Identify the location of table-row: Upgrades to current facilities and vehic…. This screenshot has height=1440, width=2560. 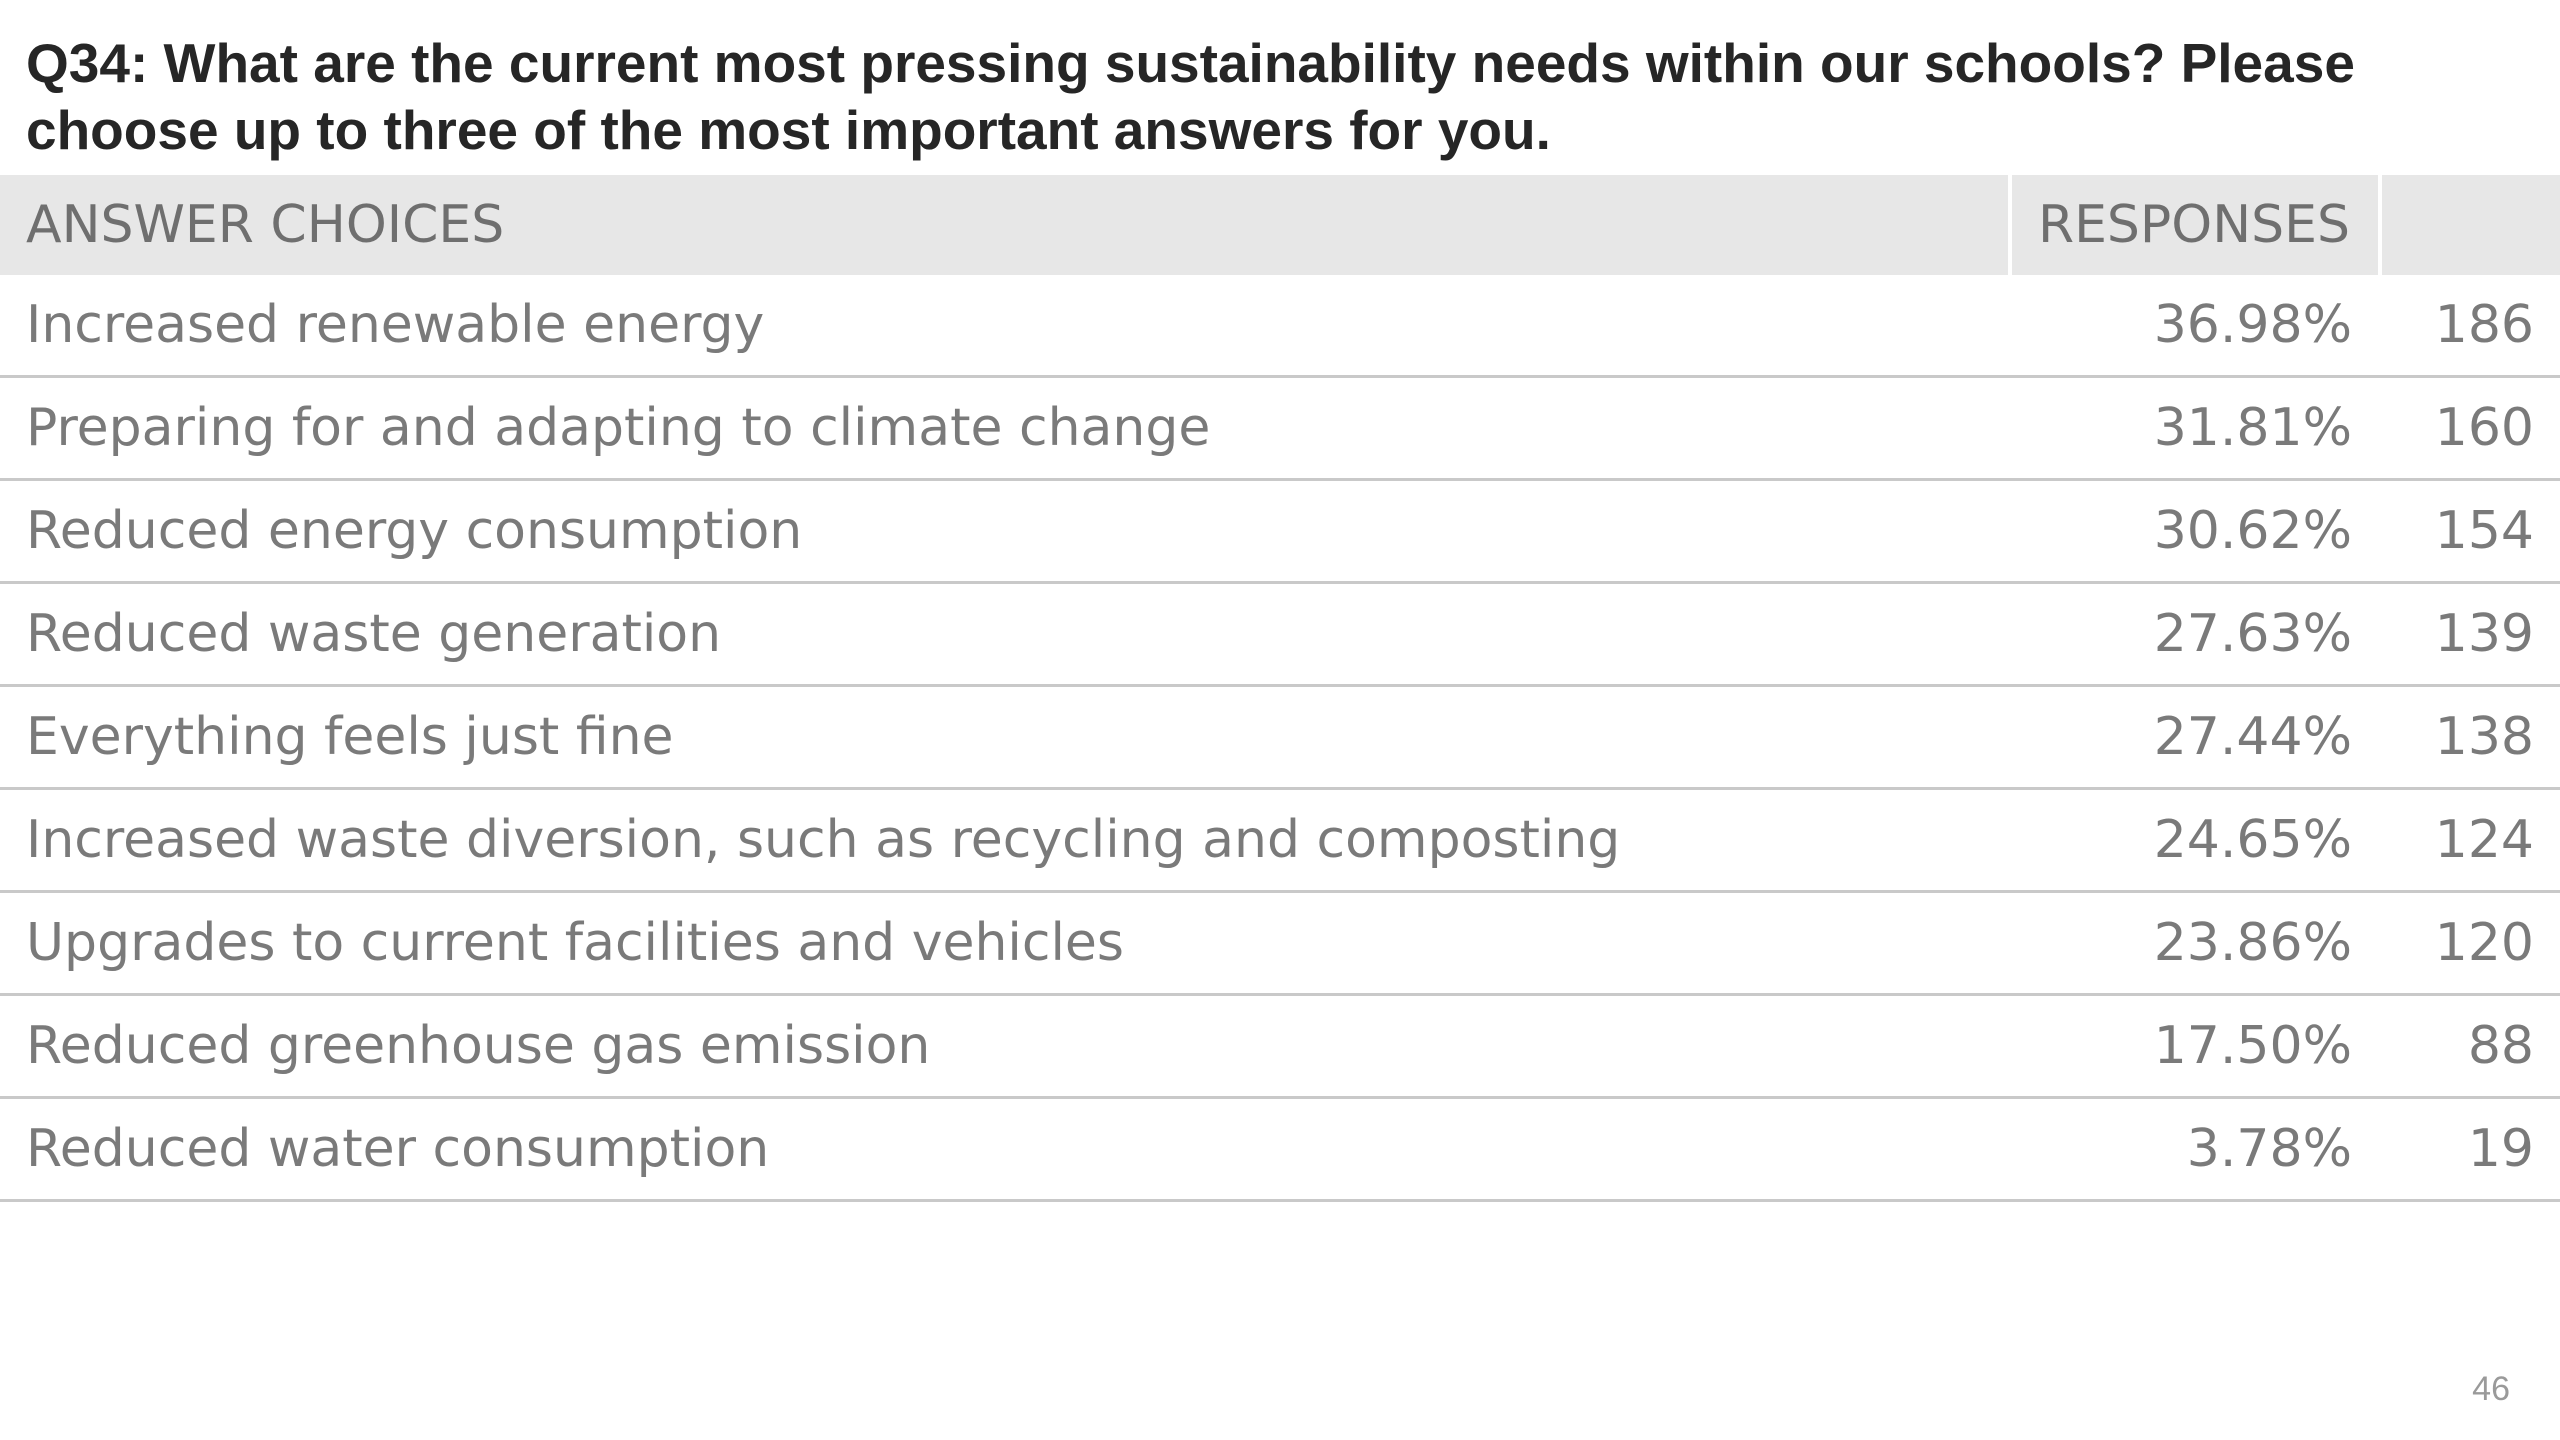
(1280, 943).